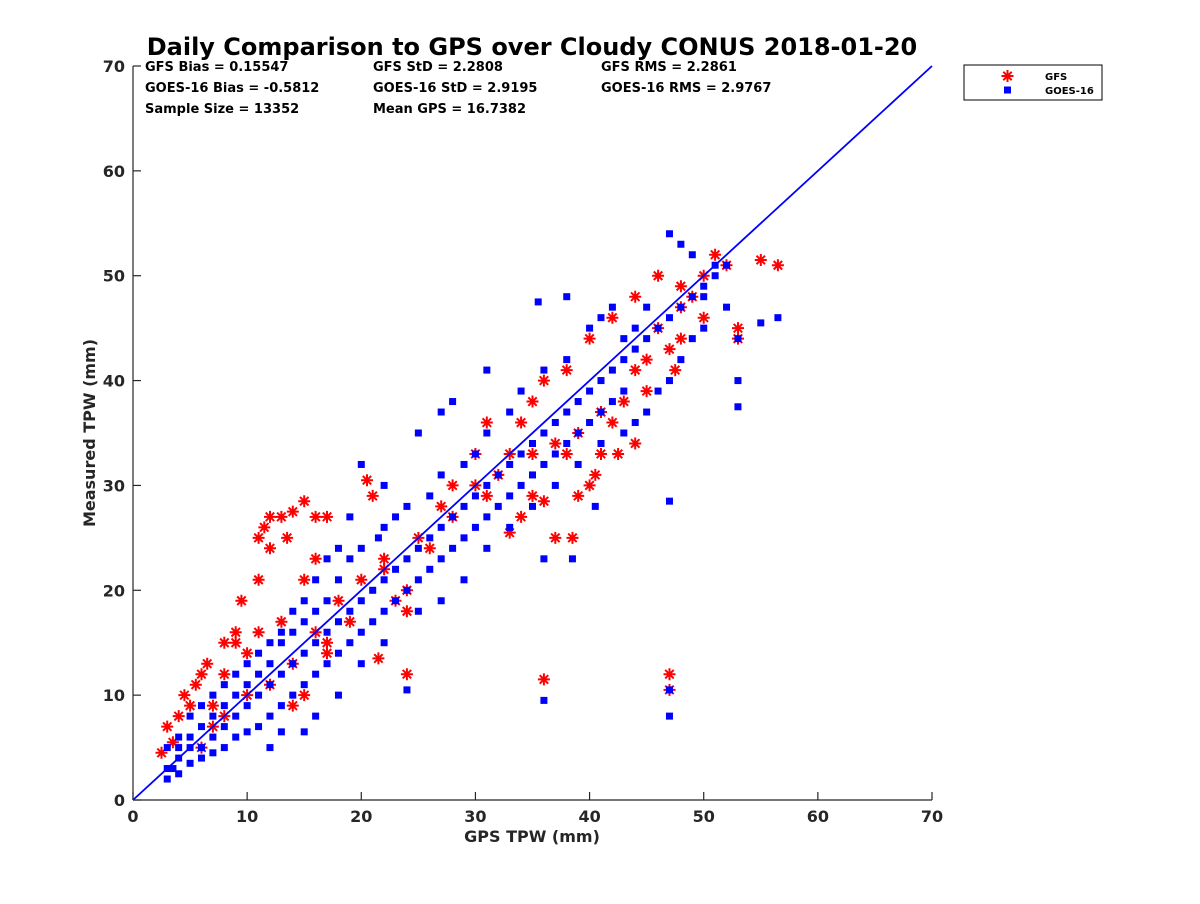 The width and height of the screenshot is (1200, 904). What do you see at coordinates (1007, 90) in the screenshot?
I see `legend-marker-goes16` at bounding box center [1007, 90].